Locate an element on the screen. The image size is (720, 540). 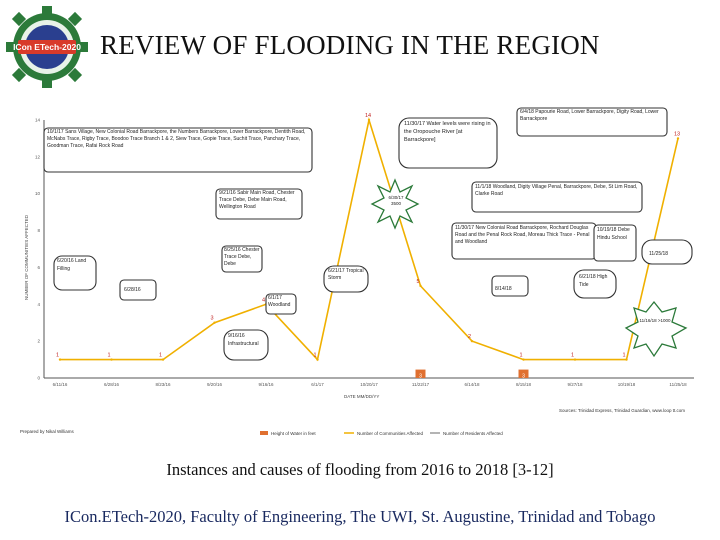
legend-label-0: Height of Water in feet is located at coordinates (293, 433).